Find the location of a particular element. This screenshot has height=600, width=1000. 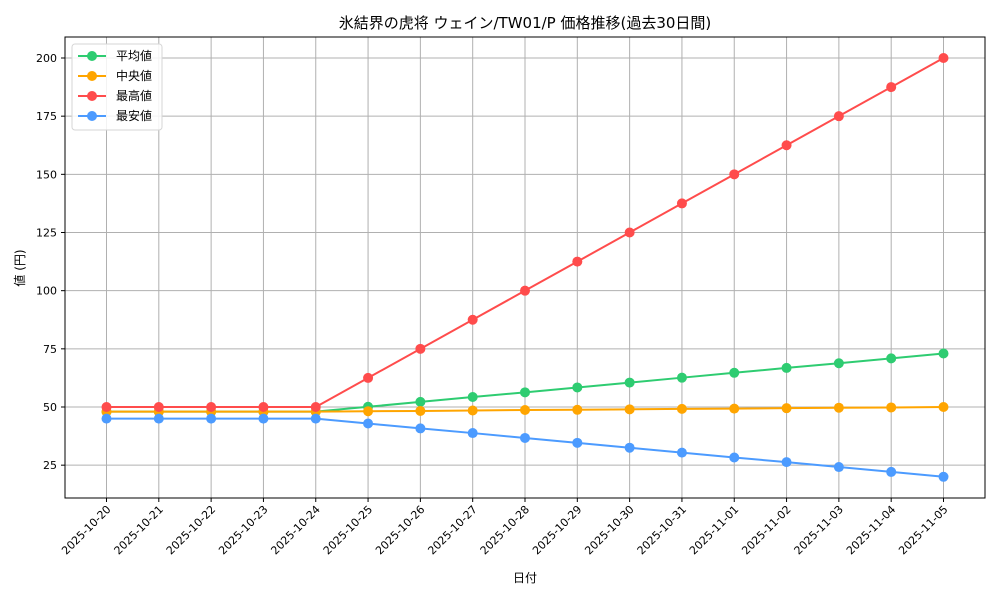

legend-label: 中央値 is located at coordinates (134, 75).